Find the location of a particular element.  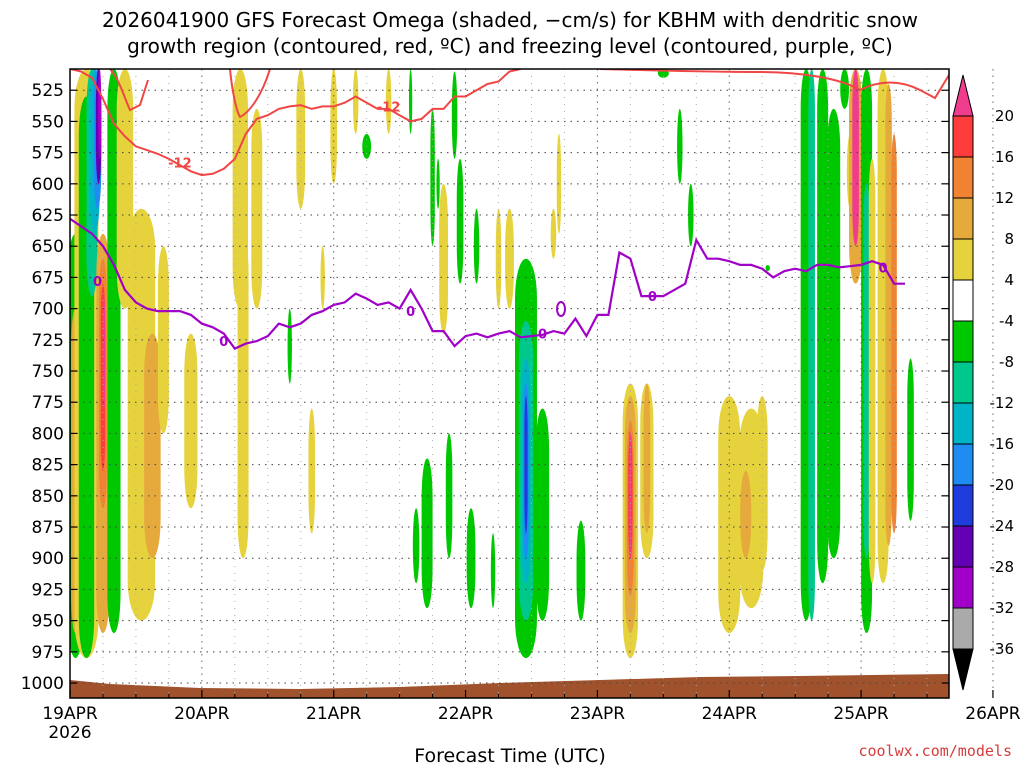

dgz-contour-line is located at coordinates (295, 123).